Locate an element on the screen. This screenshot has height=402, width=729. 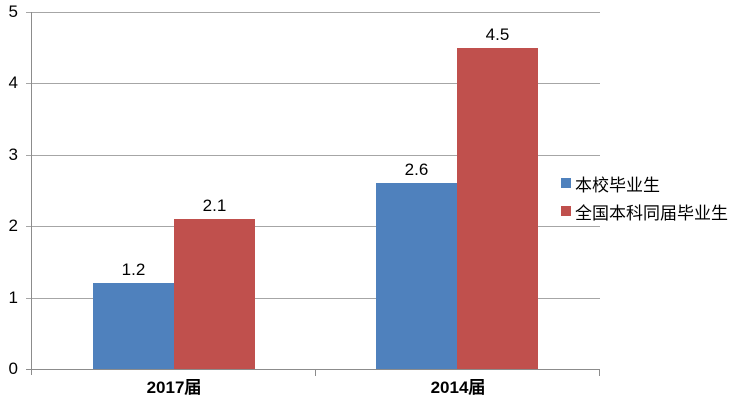
legend: 本校毕业生 全国本科同届毕业生 is located at coordinates (644, 200).